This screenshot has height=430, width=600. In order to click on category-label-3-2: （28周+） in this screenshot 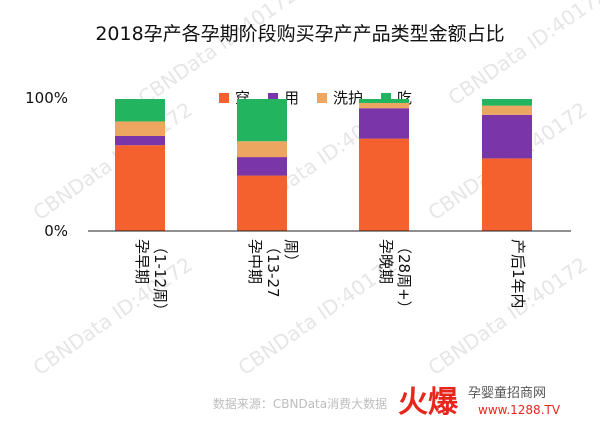, I will do `click(404, 277)`.